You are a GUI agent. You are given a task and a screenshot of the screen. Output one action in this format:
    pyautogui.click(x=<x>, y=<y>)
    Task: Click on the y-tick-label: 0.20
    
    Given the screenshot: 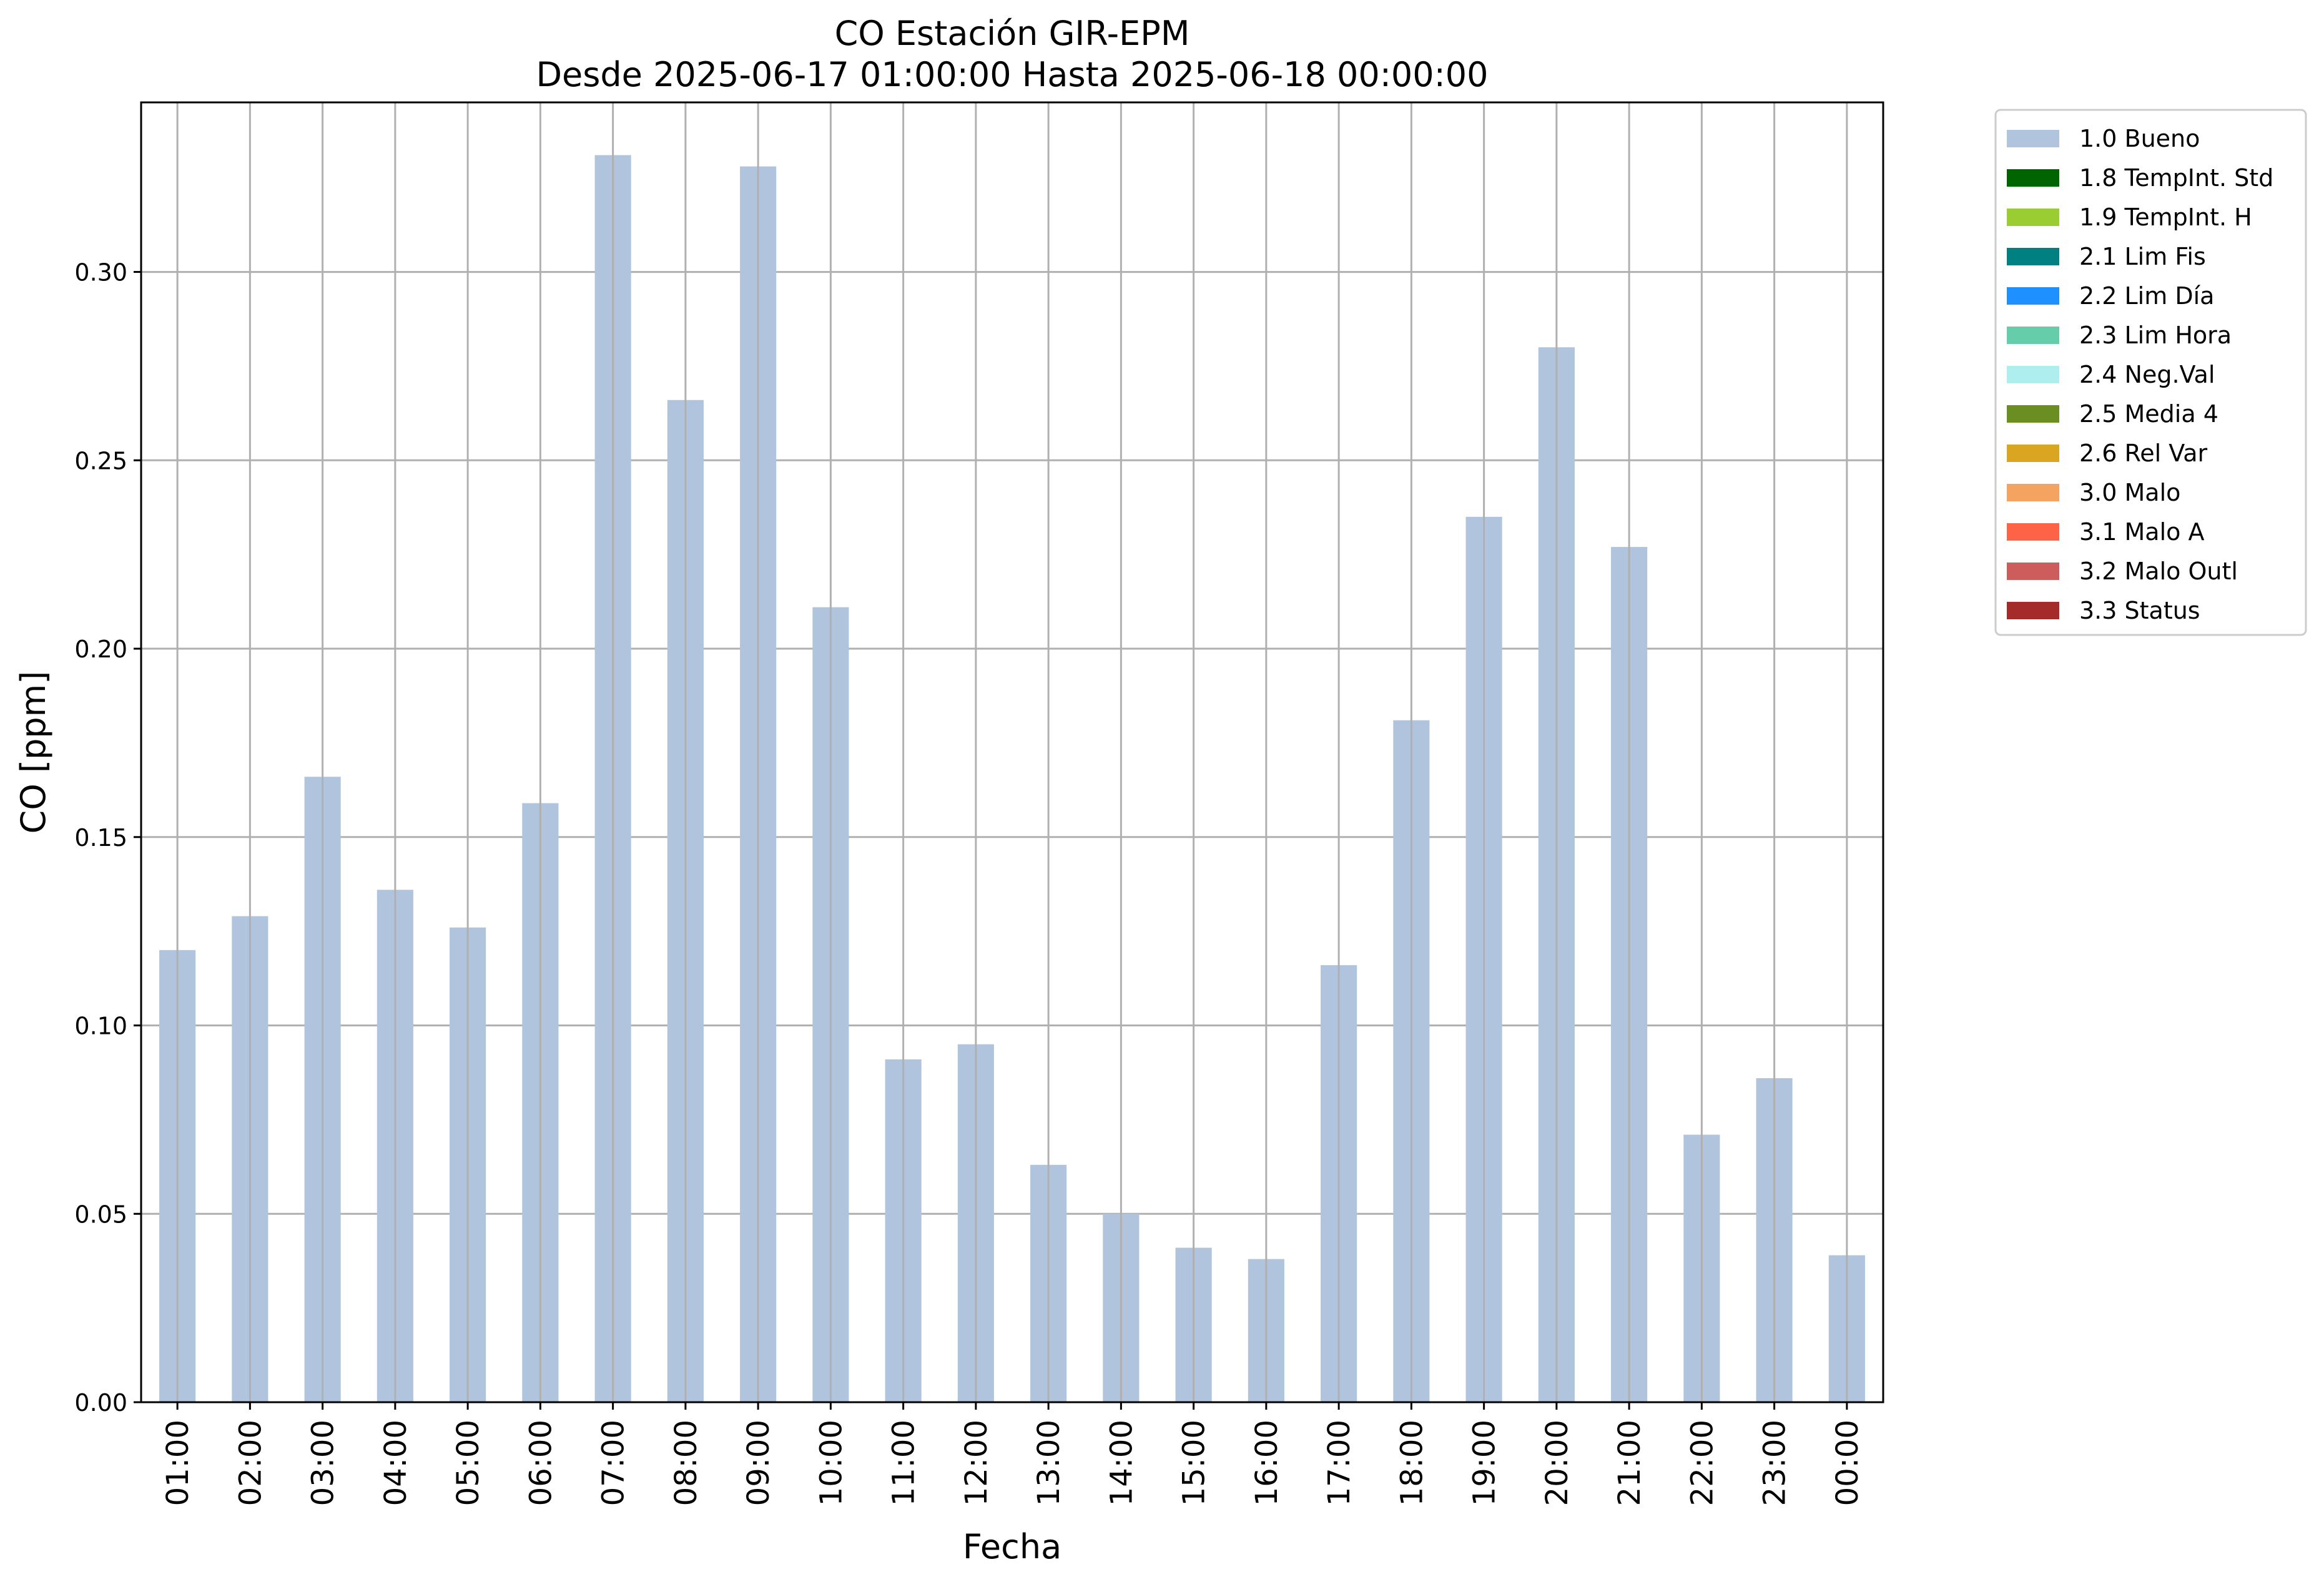 What is the action you would take?
    pyautogui.click(x=100, y=649)
    